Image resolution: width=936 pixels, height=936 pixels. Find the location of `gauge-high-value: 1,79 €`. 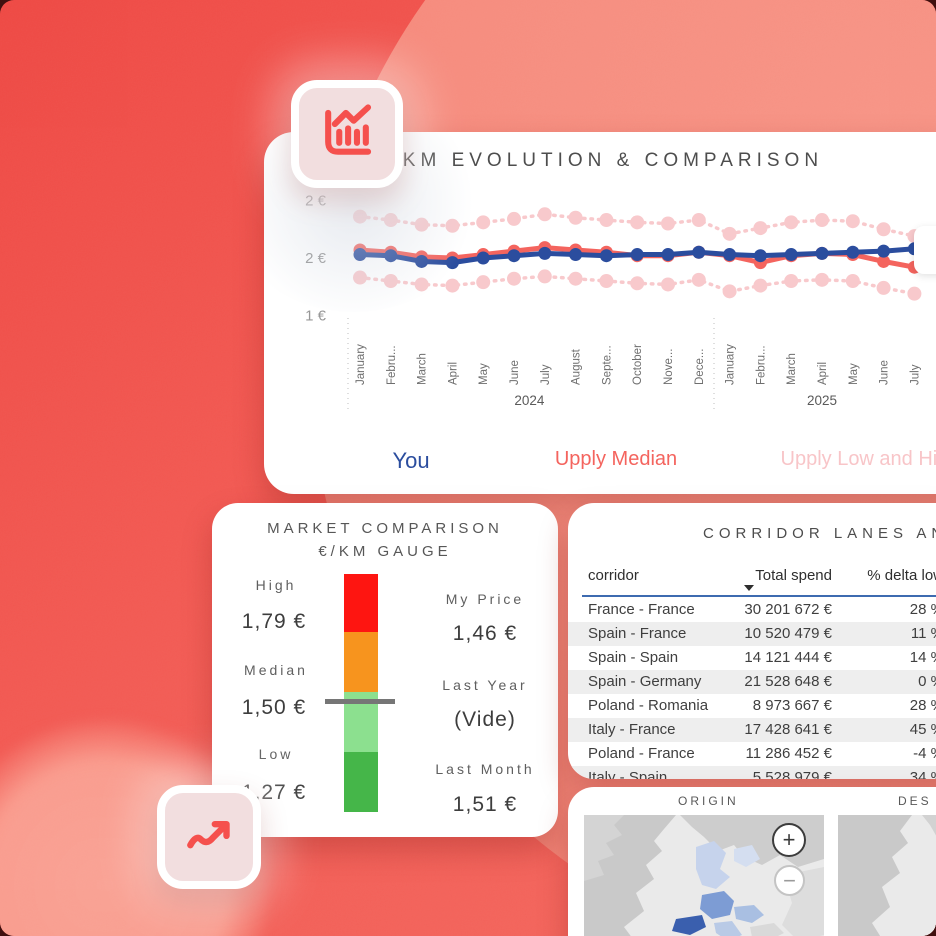

gauge-high-value: 1,79 € is located at coordinates (274, 621).